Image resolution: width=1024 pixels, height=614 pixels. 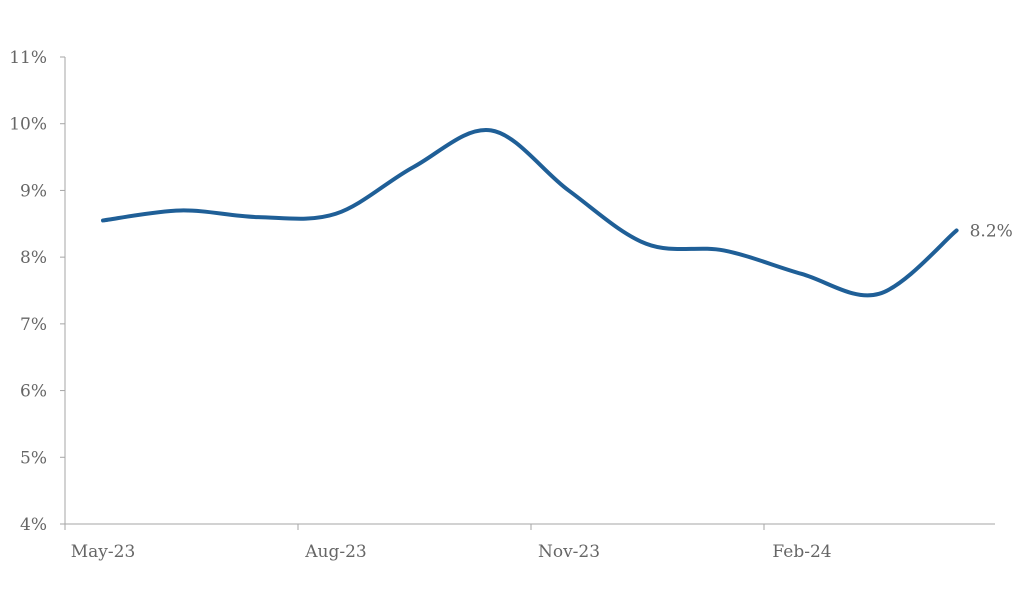 What do you see at coordinates (33, 458) in the screenshot?
I see `y-tick-label: 5%` at bounding box center [33, 458].